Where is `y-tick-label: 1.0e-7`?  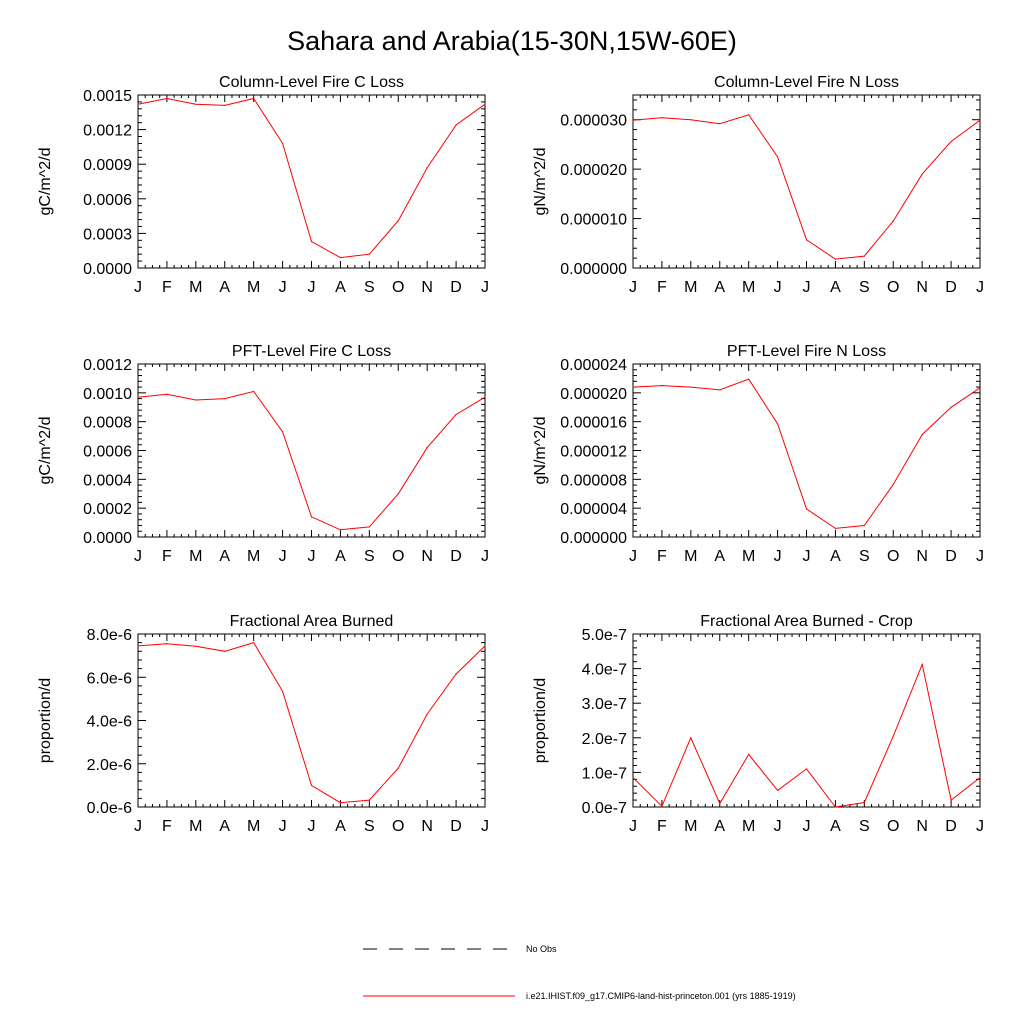 y-tick-label: 1.0e-7 is located at coordinates (604, 773).